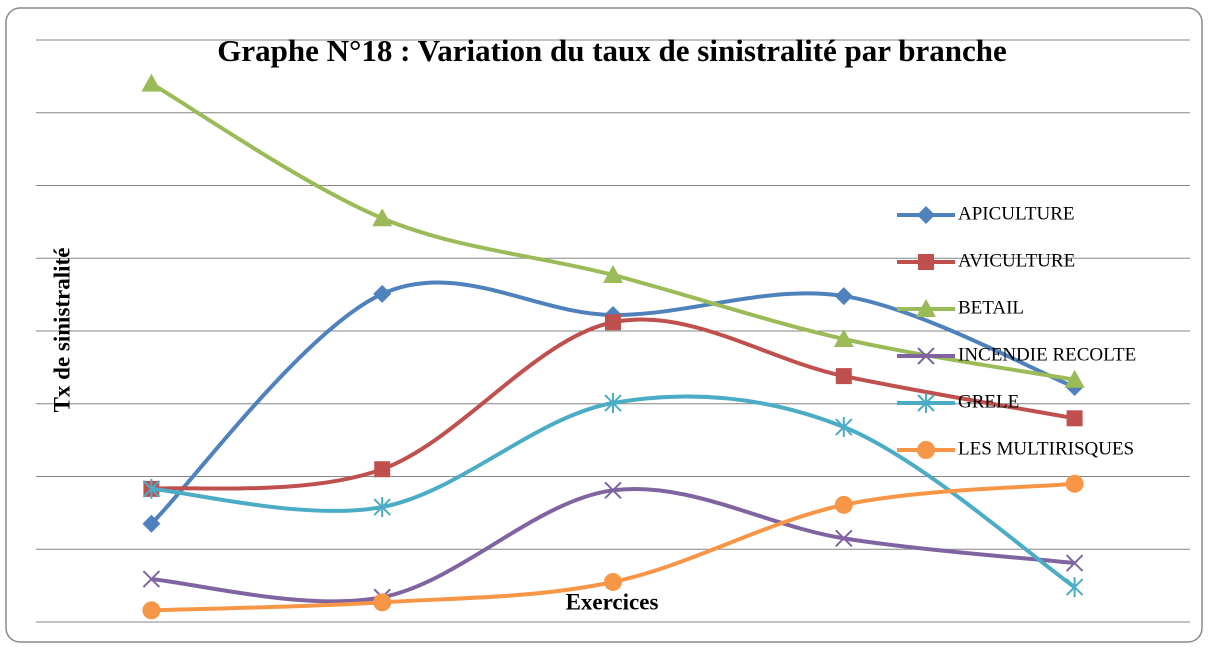  I want to click on y-axis-label: Tx de sinistralité, so click(61, 330).